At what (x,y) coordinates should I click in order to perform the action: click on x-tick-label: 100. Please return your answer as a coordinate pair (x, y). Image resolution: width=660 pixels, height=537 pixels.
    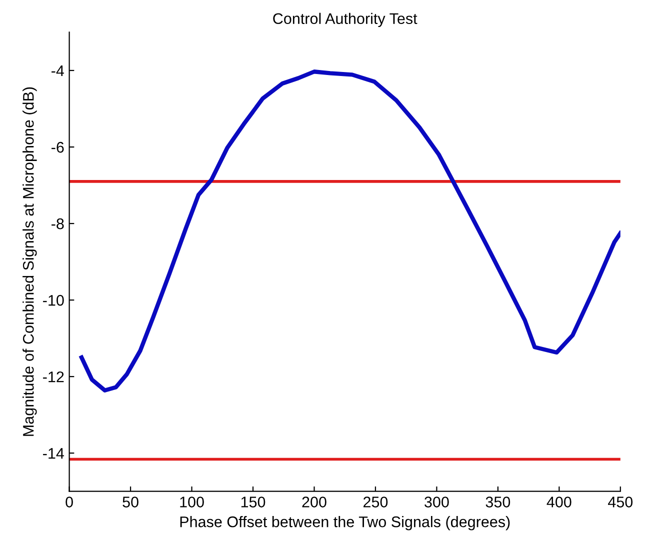
    Looking at the image, I should click on (192, 502).